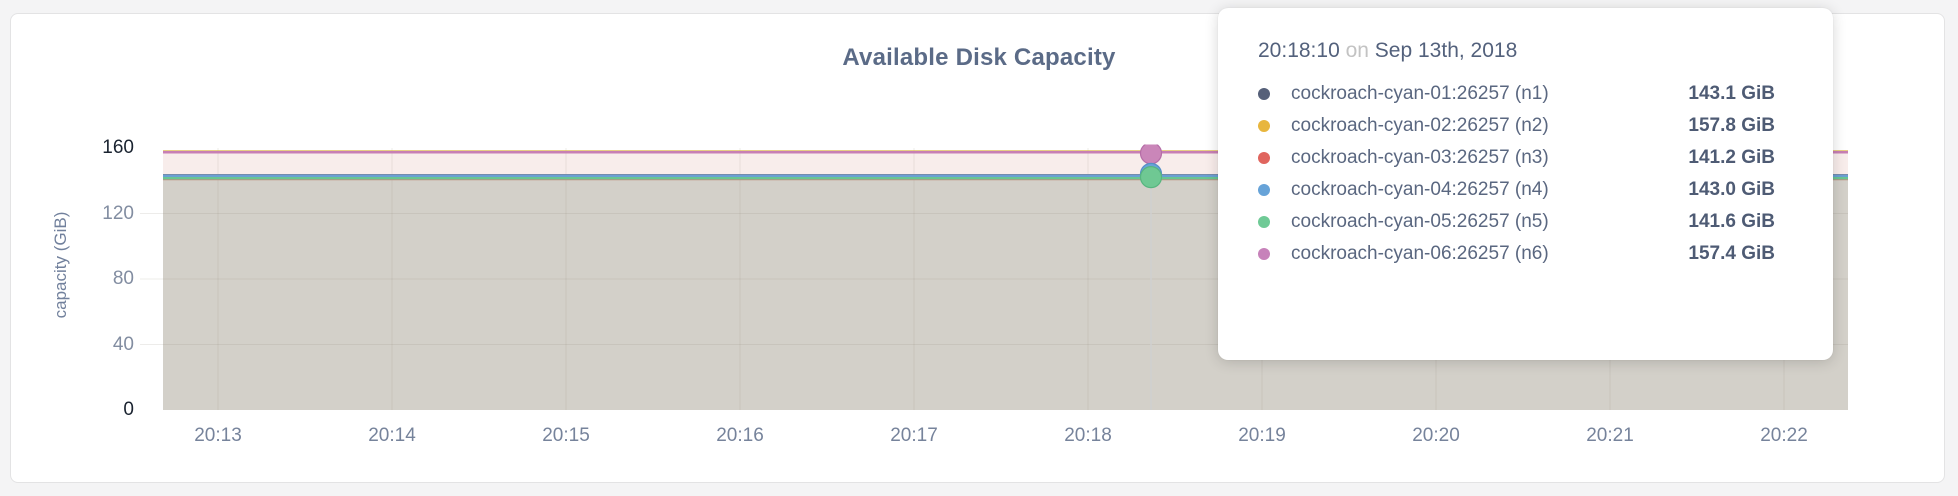  Describe the element at coordinates (1545, 51) in the screenshot. I see `tooltip-header: 20:18:10 on Sep 13th, 2018` at that location.